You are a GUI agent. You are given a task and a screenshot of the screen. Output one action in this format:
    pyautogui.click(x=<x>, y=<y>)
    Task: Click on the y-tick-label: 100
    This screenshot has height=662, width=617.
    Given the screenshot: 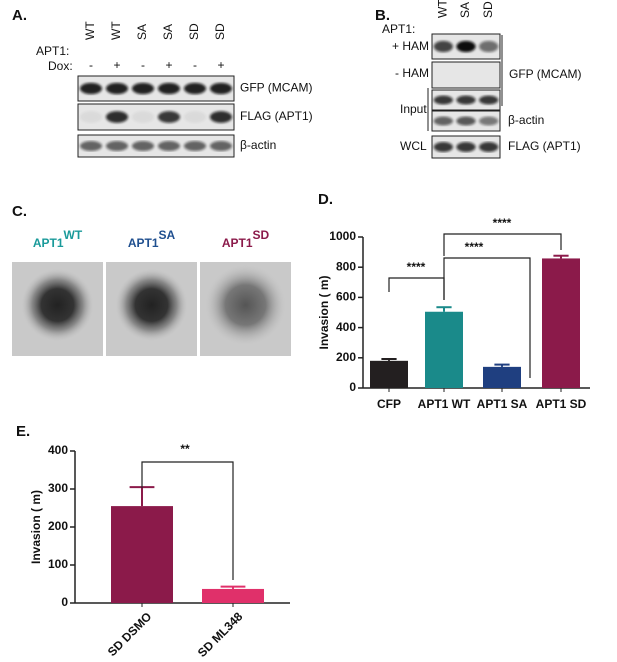 What is the action you would take?
    pyautogui.click(x=58, y=564)
    